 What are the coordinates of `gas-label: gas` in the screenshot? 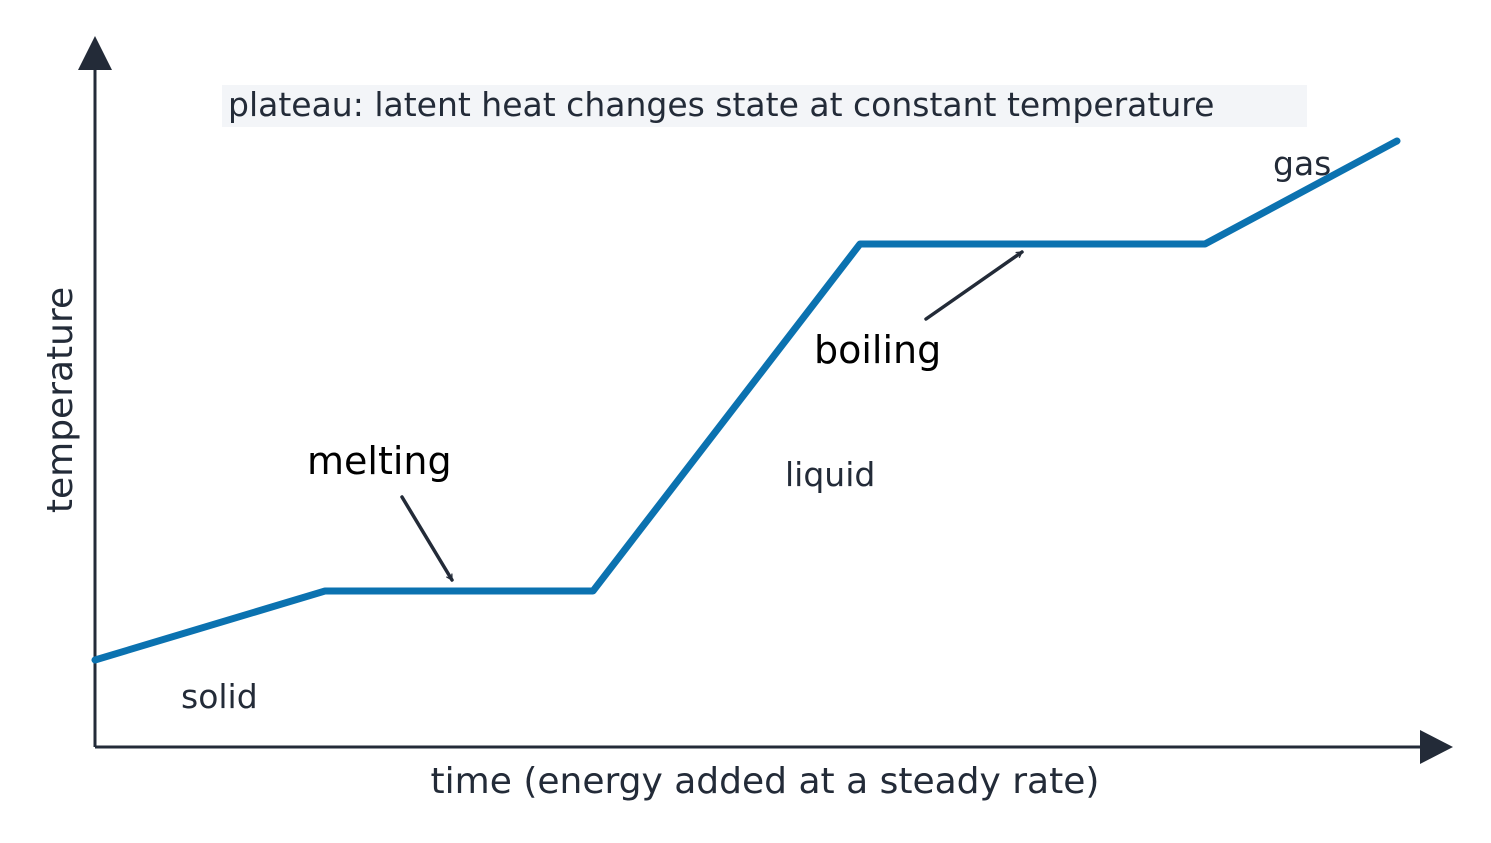 It's located at (1302, 163).